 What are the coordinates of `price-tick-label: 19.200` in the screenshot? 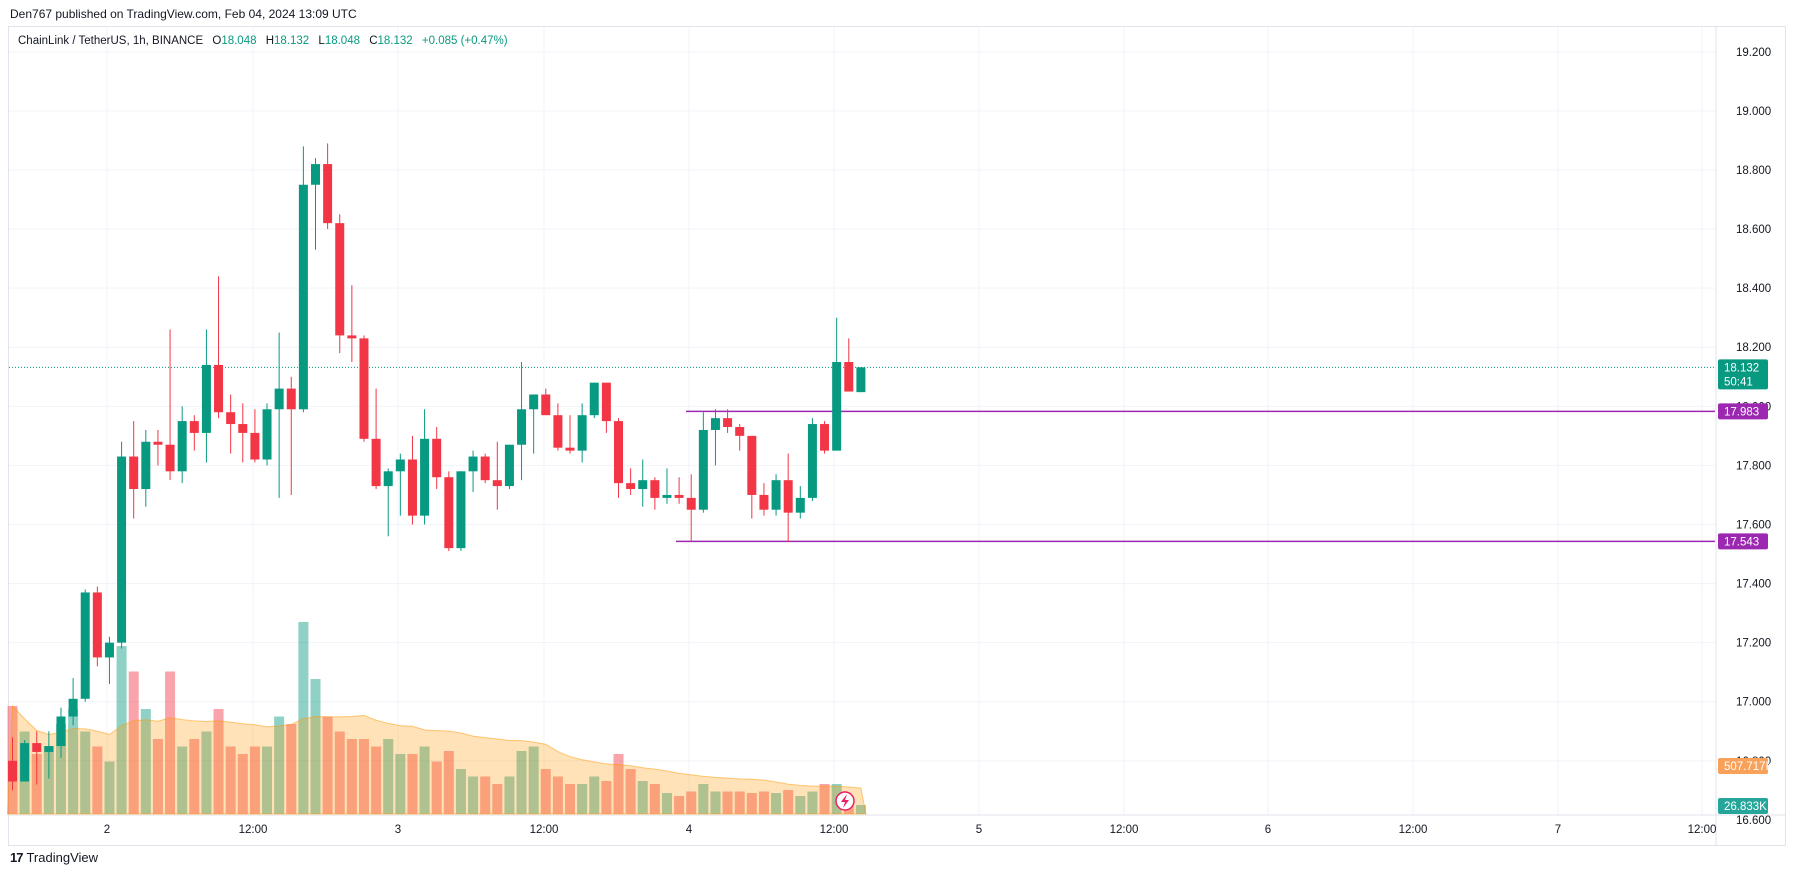 It's located at (1753, 53).